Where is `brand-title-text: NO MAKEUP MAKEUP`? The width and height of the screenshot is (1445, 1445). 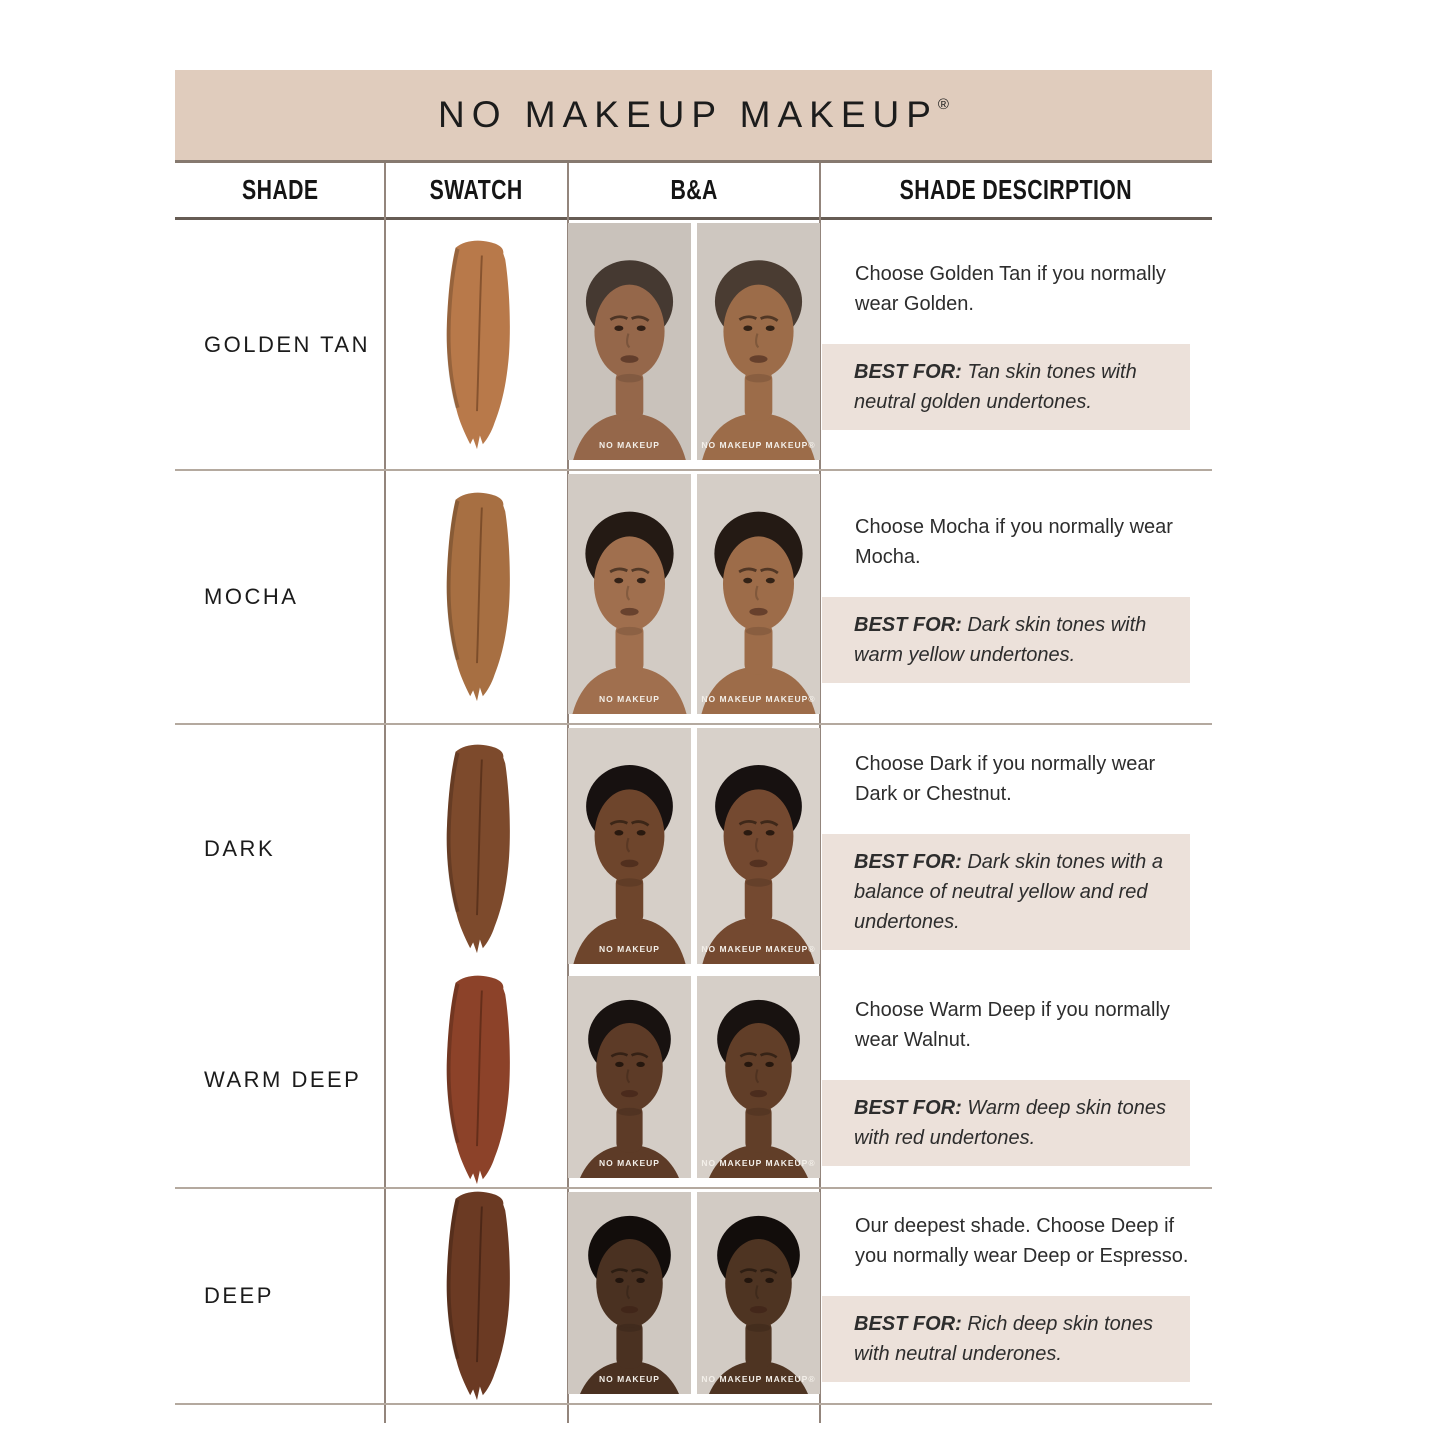 brand-title-text: NO MAKEUP MAKEUP is located at coordinates (688, 114).